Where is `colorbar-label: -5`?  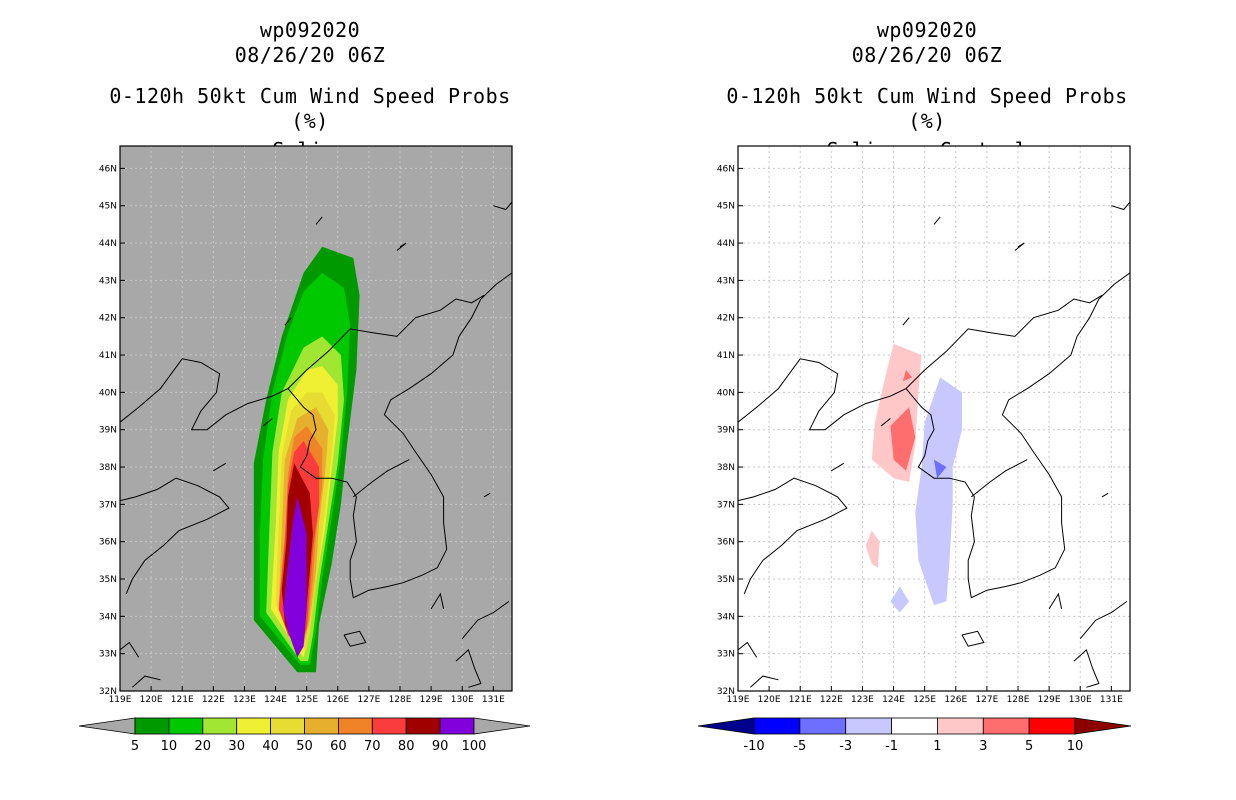
colorbar-label: -5 is located at coordinates (799, 746).